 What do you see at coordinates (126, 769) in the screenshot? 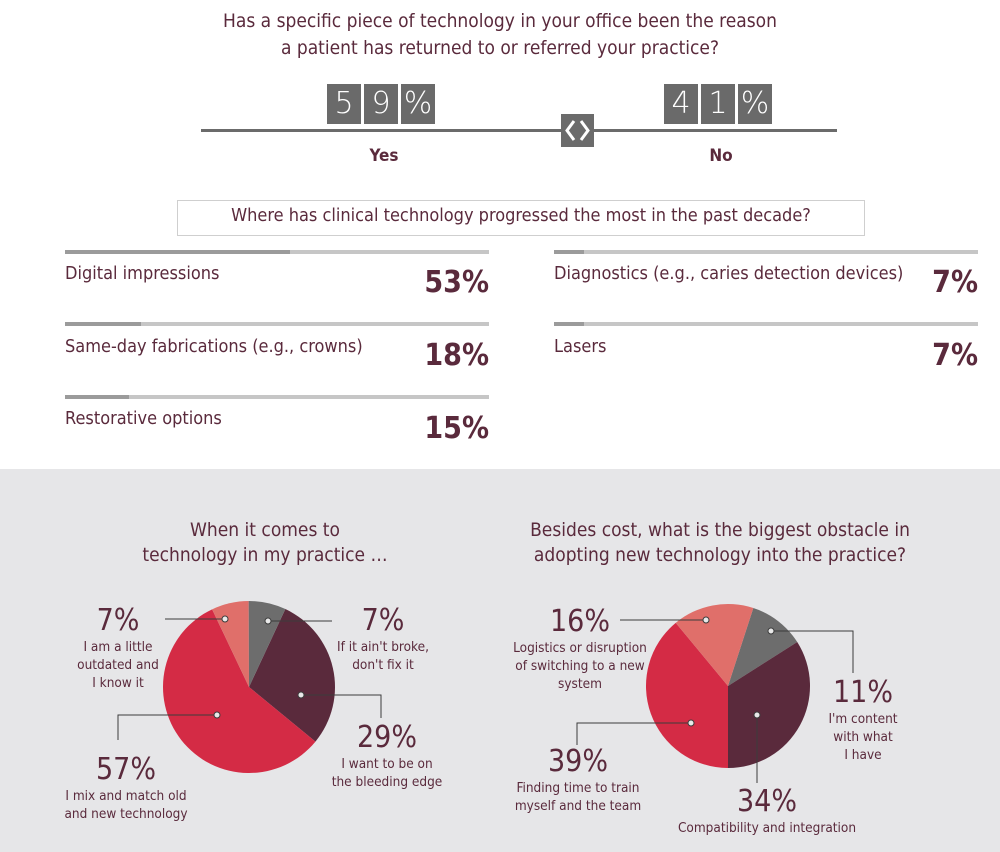
I see `pie-label-percent: 57%` at bounding box center [126, 769].